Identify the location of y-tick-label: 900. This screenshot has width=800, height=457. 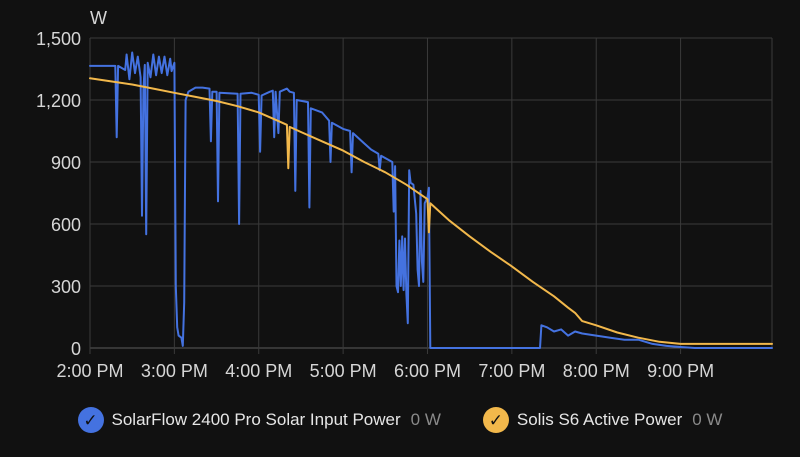
(66, 163).